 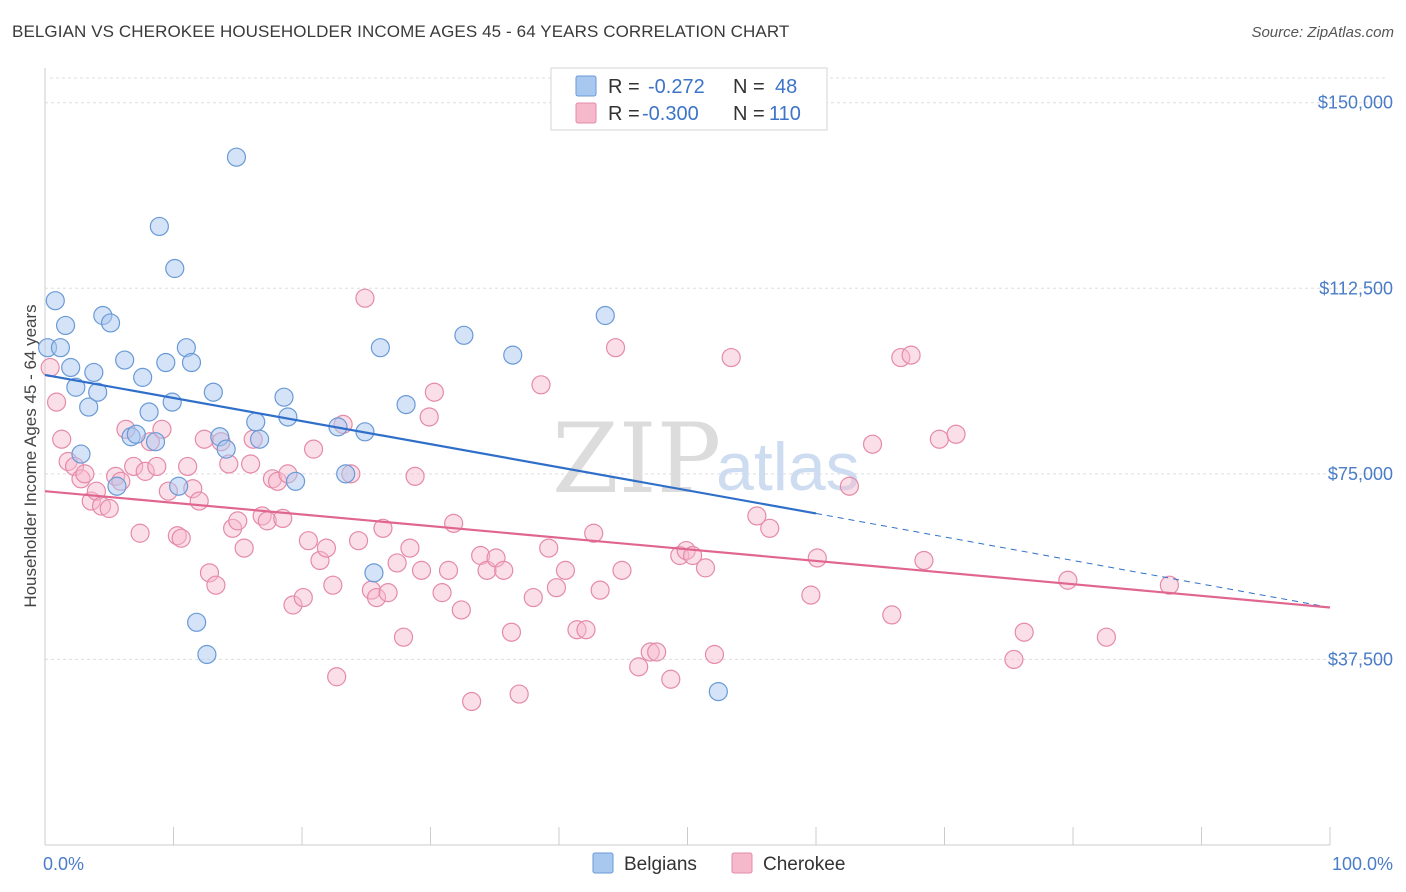 I want to click on watermark-zip: ZIP, so click(x=636, y=459).